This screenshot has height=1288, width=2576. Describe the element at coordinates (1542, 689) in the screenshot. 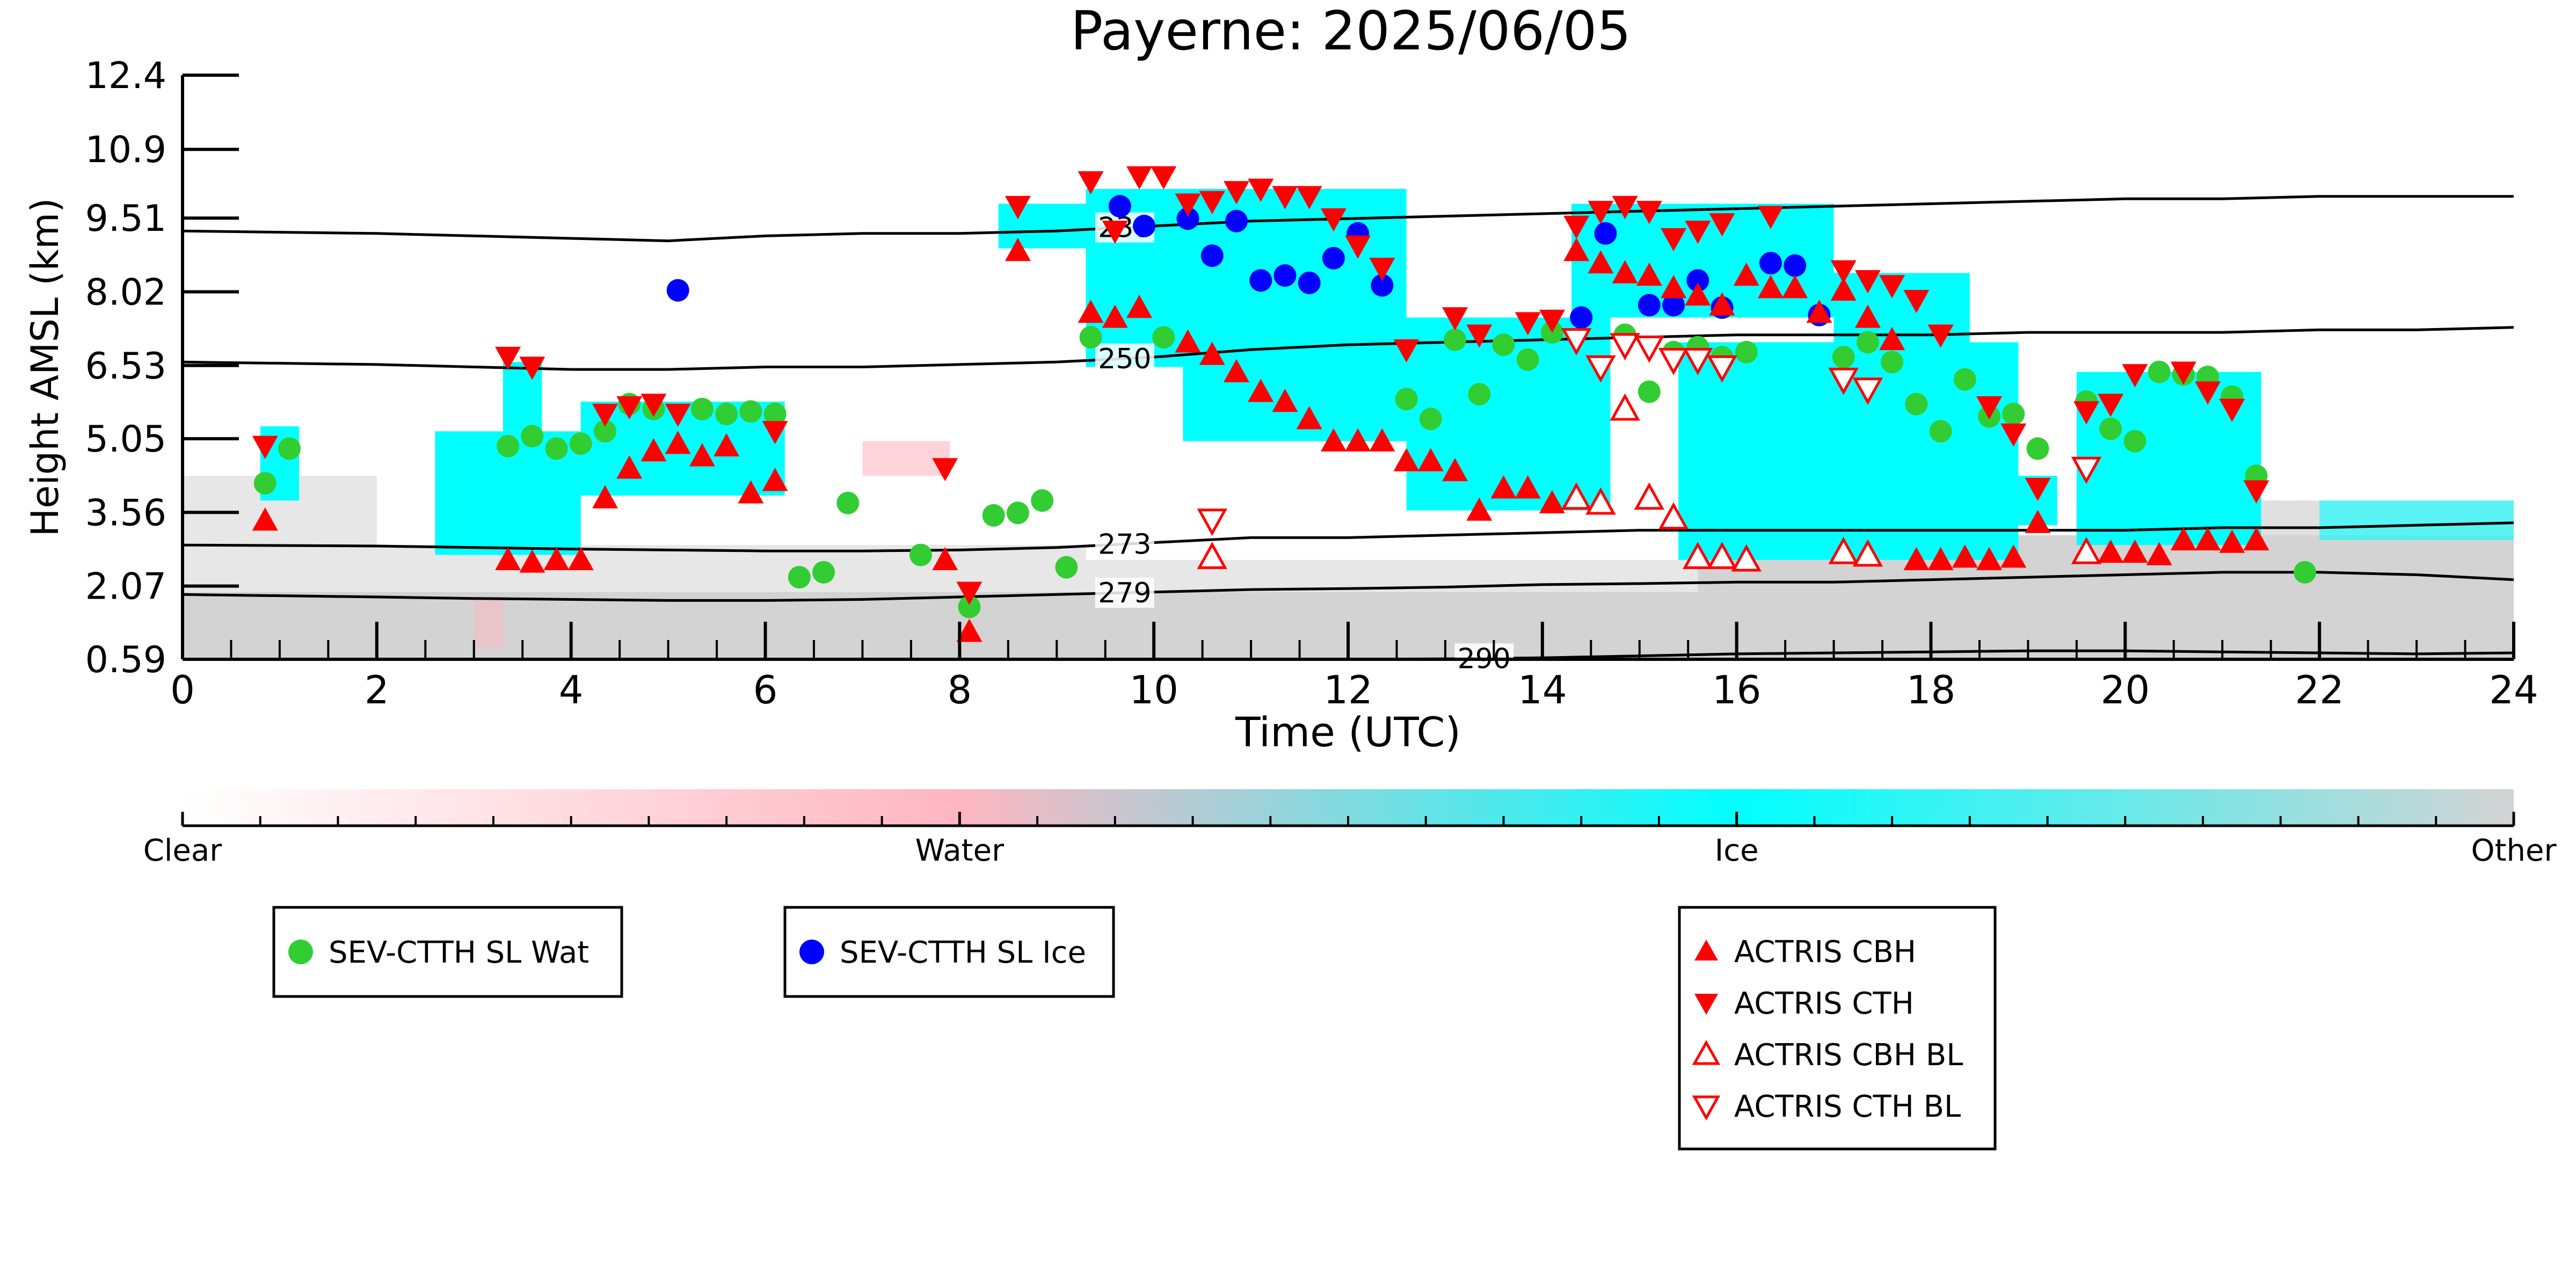

I see `x-tick-label: 14` at that location.